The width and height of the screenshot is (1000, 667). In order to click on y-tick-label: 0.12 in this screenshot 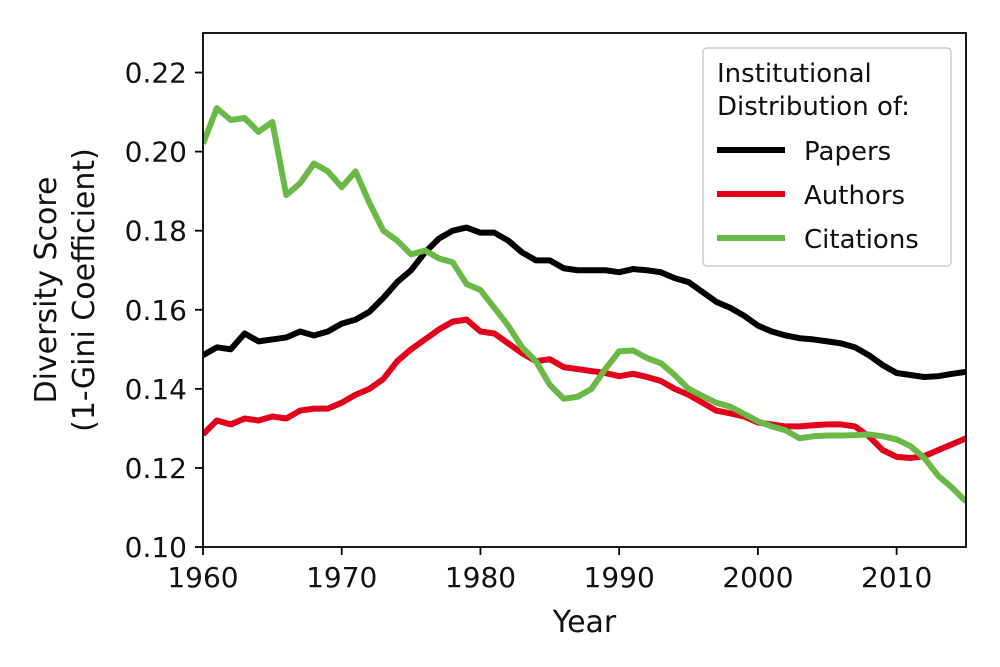, I will do `click(156, 468)`.